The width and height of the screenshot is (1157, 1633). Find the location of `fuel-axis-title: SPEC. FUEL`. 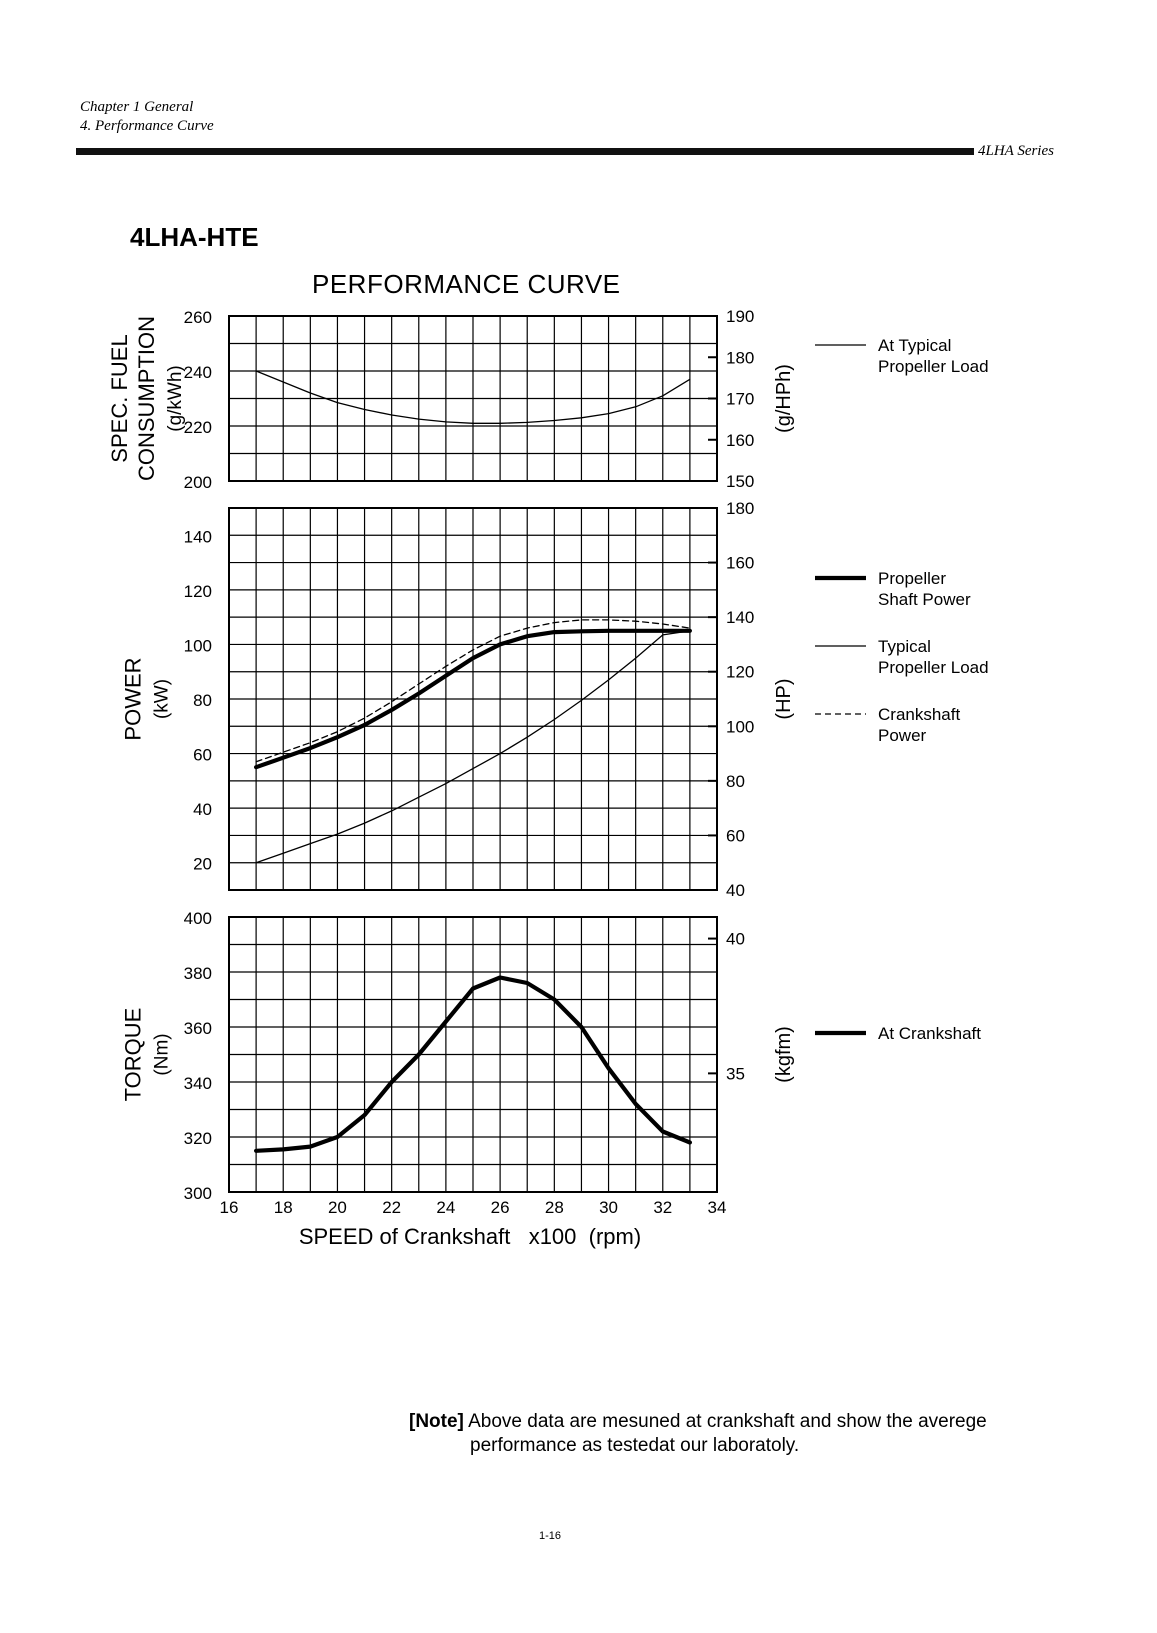

fuel-axis-title: SPEC. FUEL is located at coordinates (119, 398).